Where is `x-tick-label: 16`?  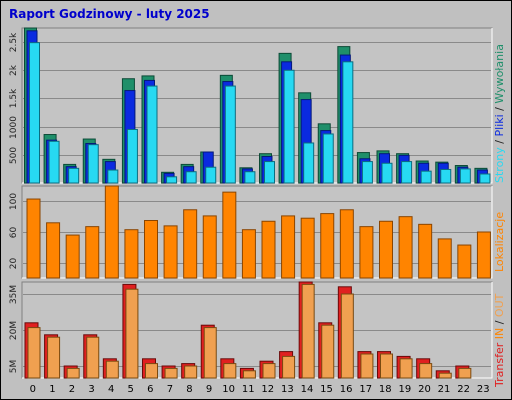 x-tick-label: 16 is located at coordinates (346, 389).